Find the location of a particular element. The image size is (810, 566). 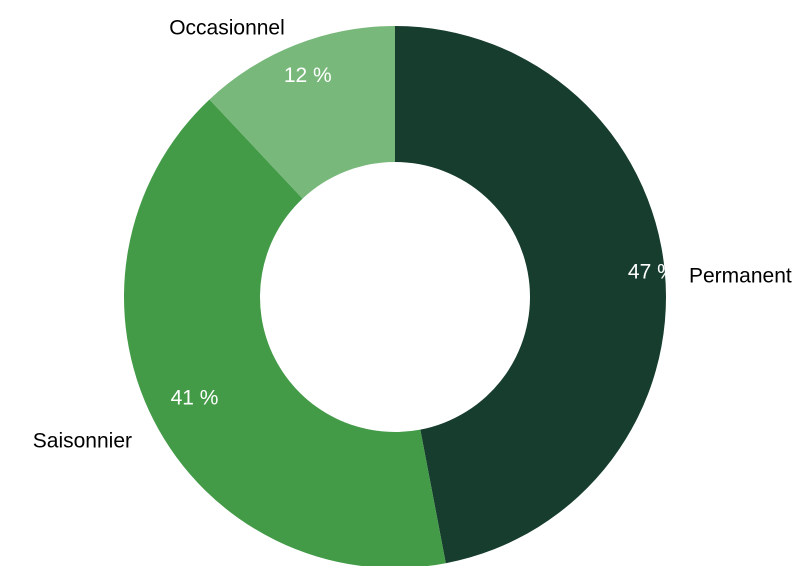

value-label-saisonnier: 41 % is located at coordinates (195, 398).